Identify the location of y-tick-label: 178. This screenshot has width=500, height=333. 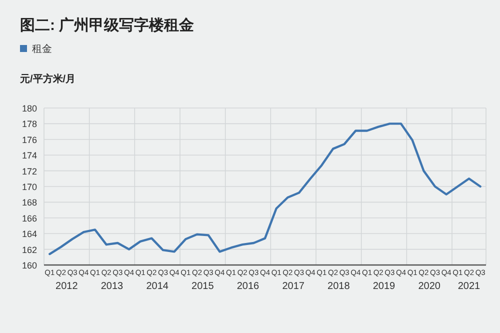
(30, 124).